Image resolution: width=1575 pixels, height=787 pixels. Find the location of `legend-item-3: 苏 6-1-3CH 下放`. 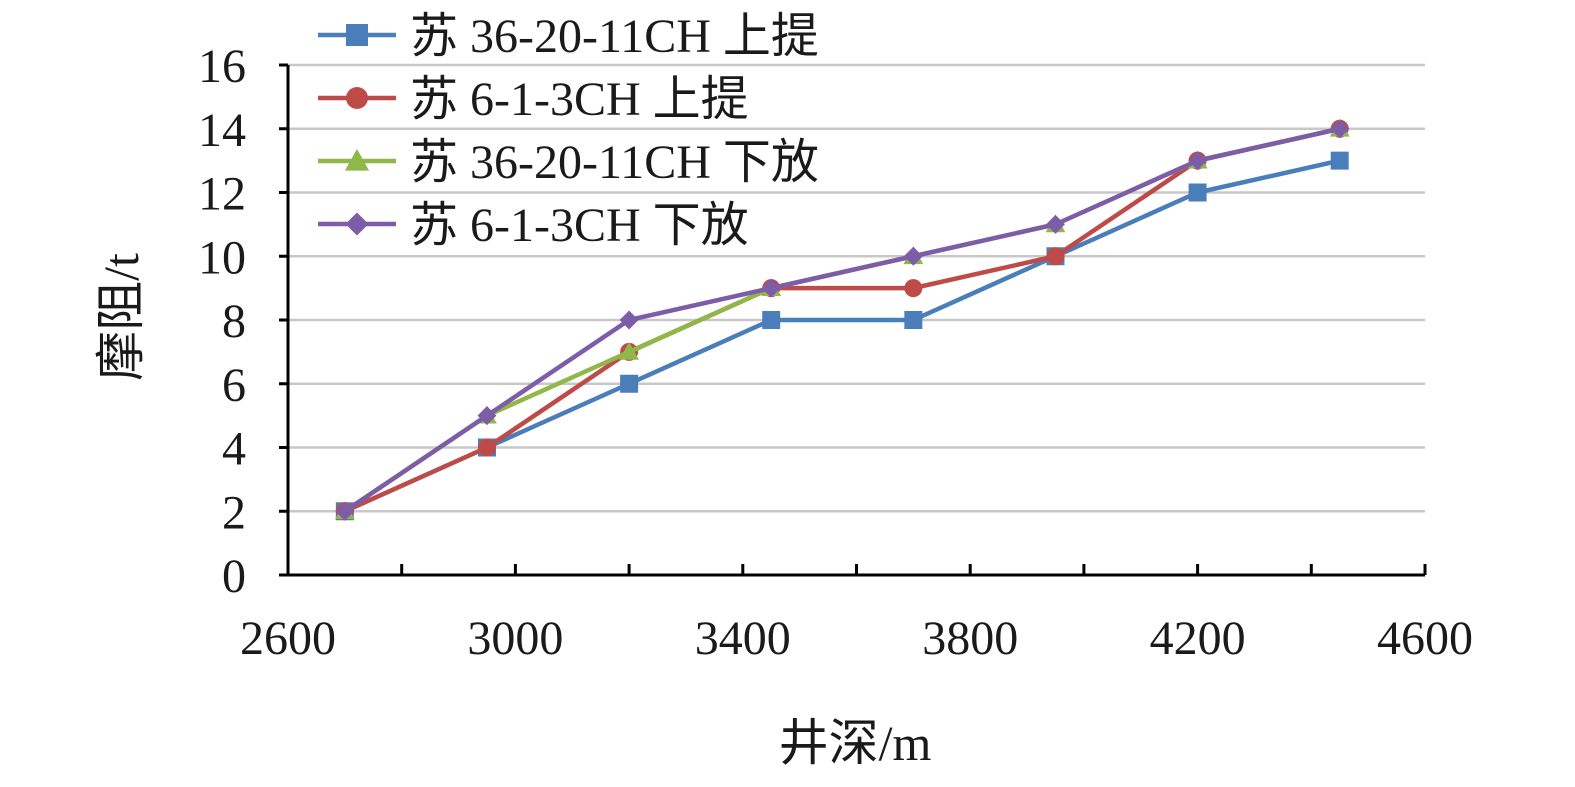

legend-item-3: 苏 6-1-3CH 下放 is located at coordinates (533, 225).